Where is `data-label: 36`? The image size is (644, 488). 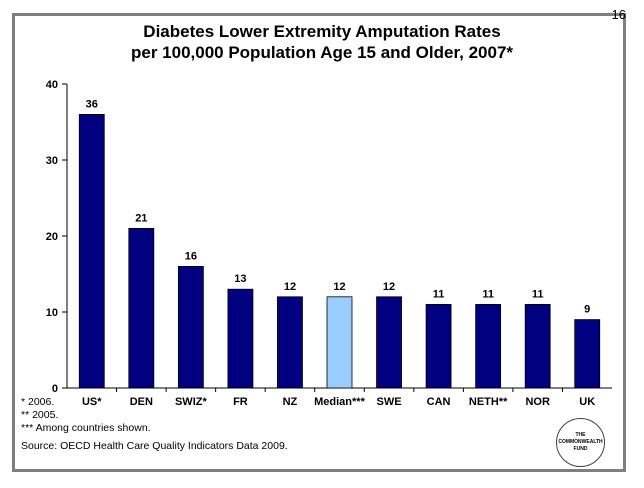
data-label: 36 is located at coordinates (92, 104).